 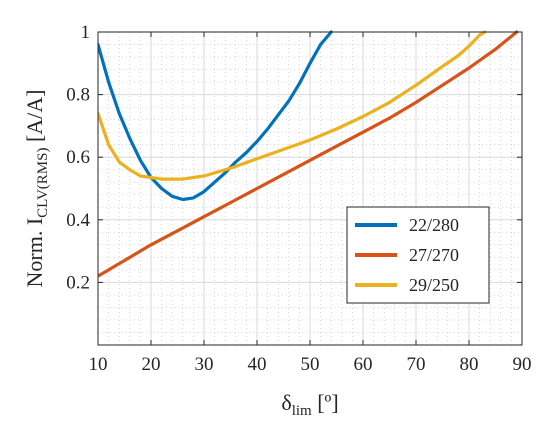 I want to click on y-tick-label: 1, so click(x=86, y=32).